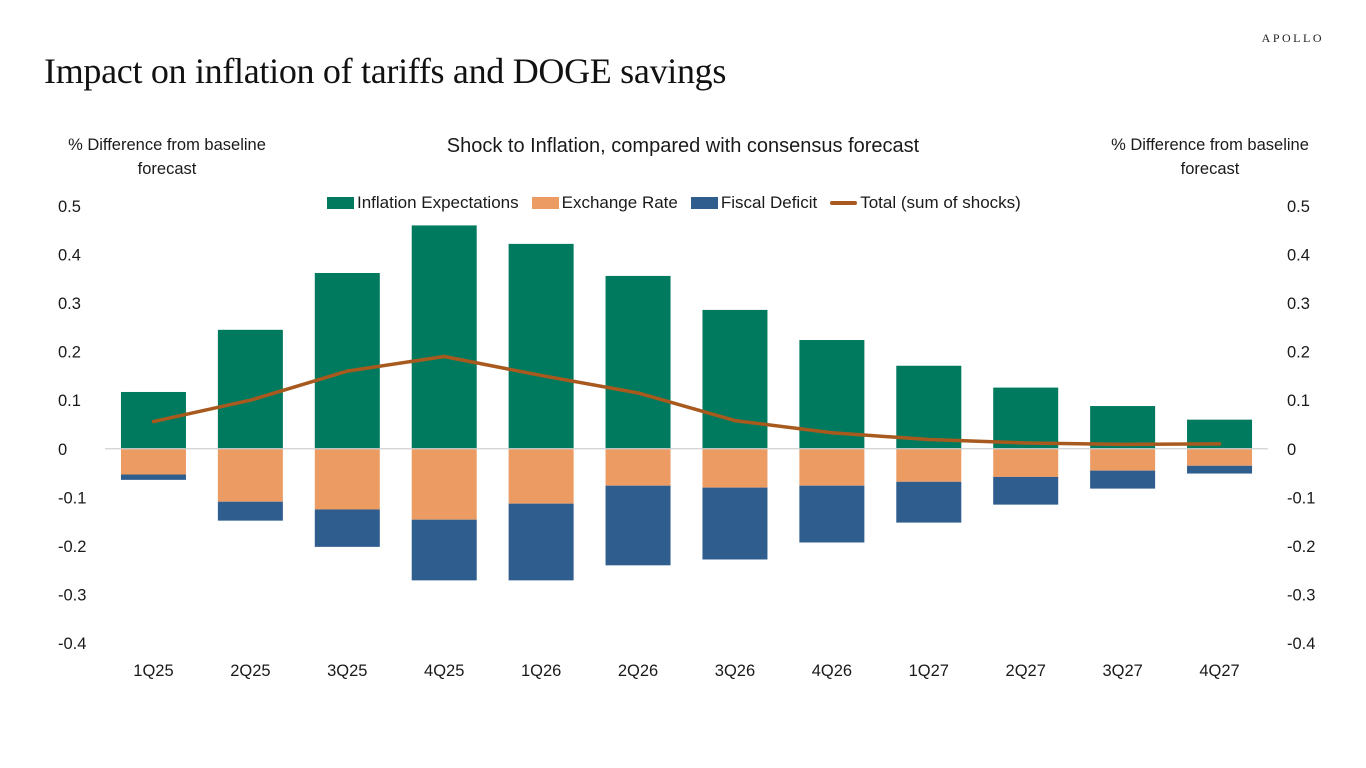 The height and width of the screenshot is (768, 1366). What do you see at coordinates (1123, 459) in the screenshot?
I see `bar-exchange-rate-3q27` at bounding box center [1123, 459].